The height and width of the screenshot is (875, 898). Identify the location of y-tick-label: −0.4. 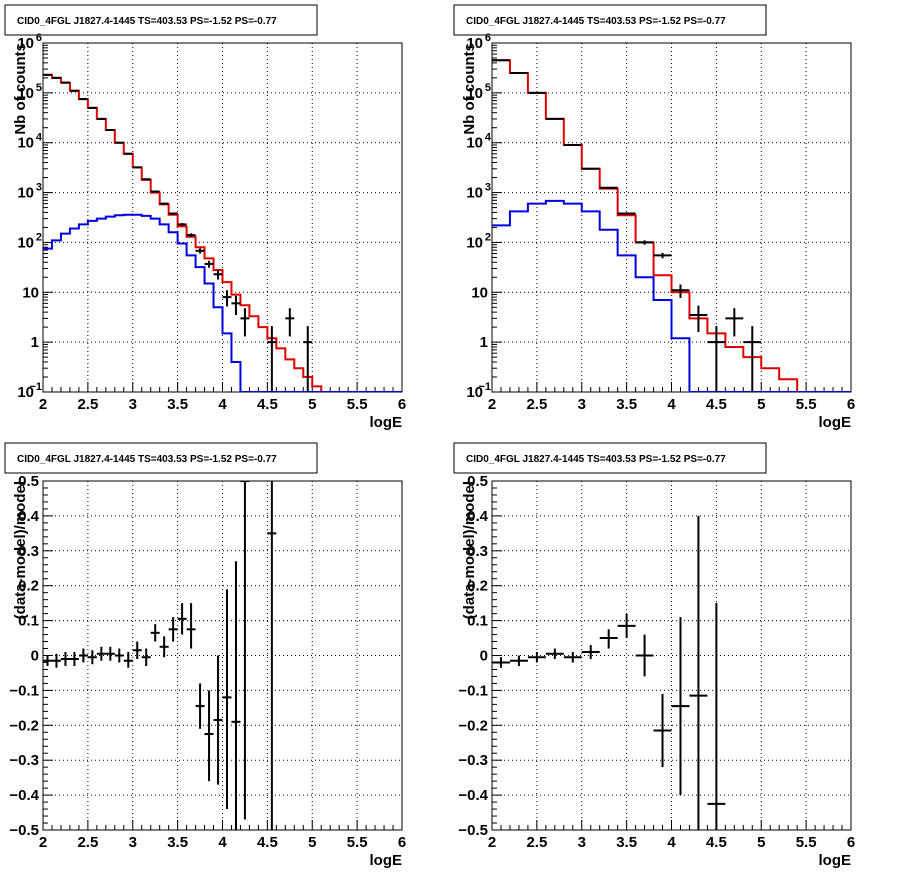
(24, 795).